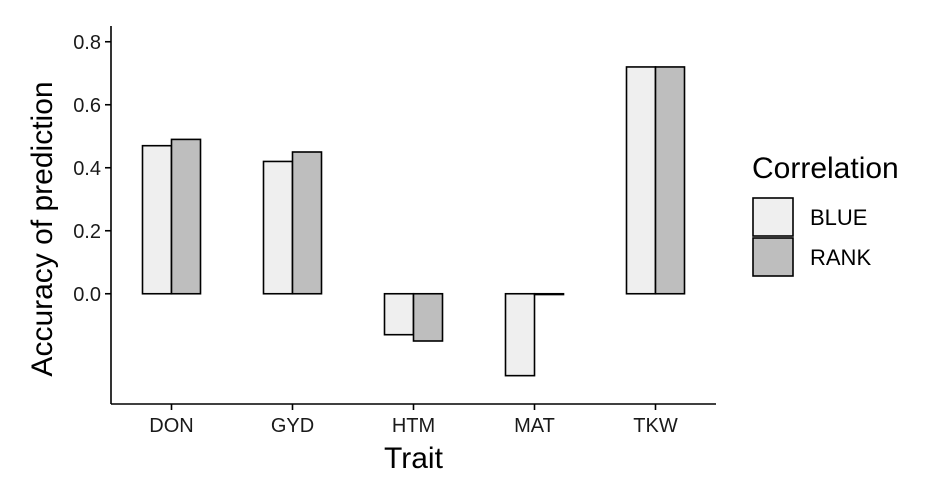  What do you see at coordinates (670, 180) in the screenshot?
I see `bar-tkw-rank` at bounding box center [670, 180].